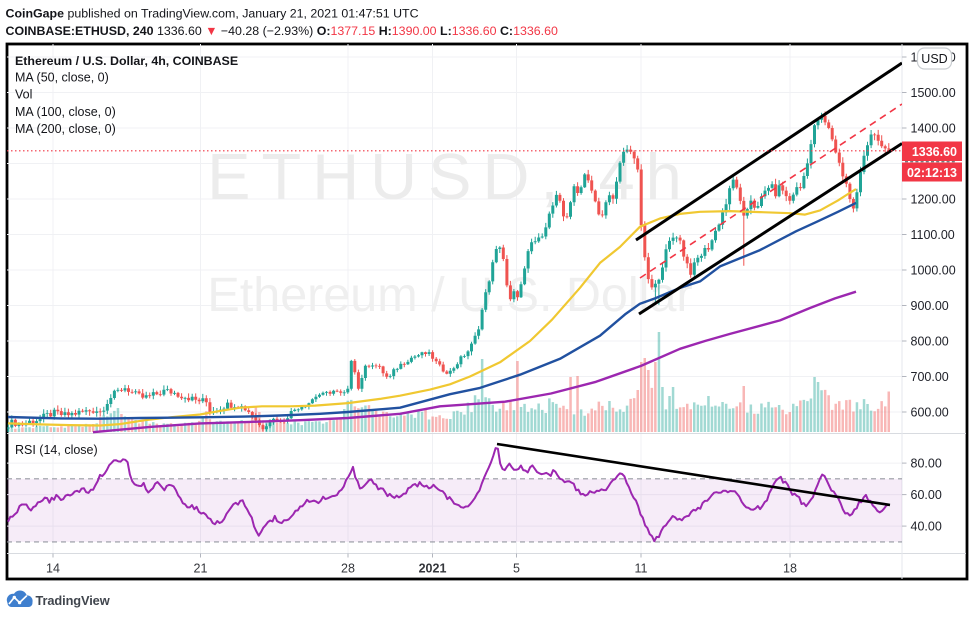  Describe the element at coordinates (930, 342) in the screenshot. I see `svg-text: 800.00` at that location.